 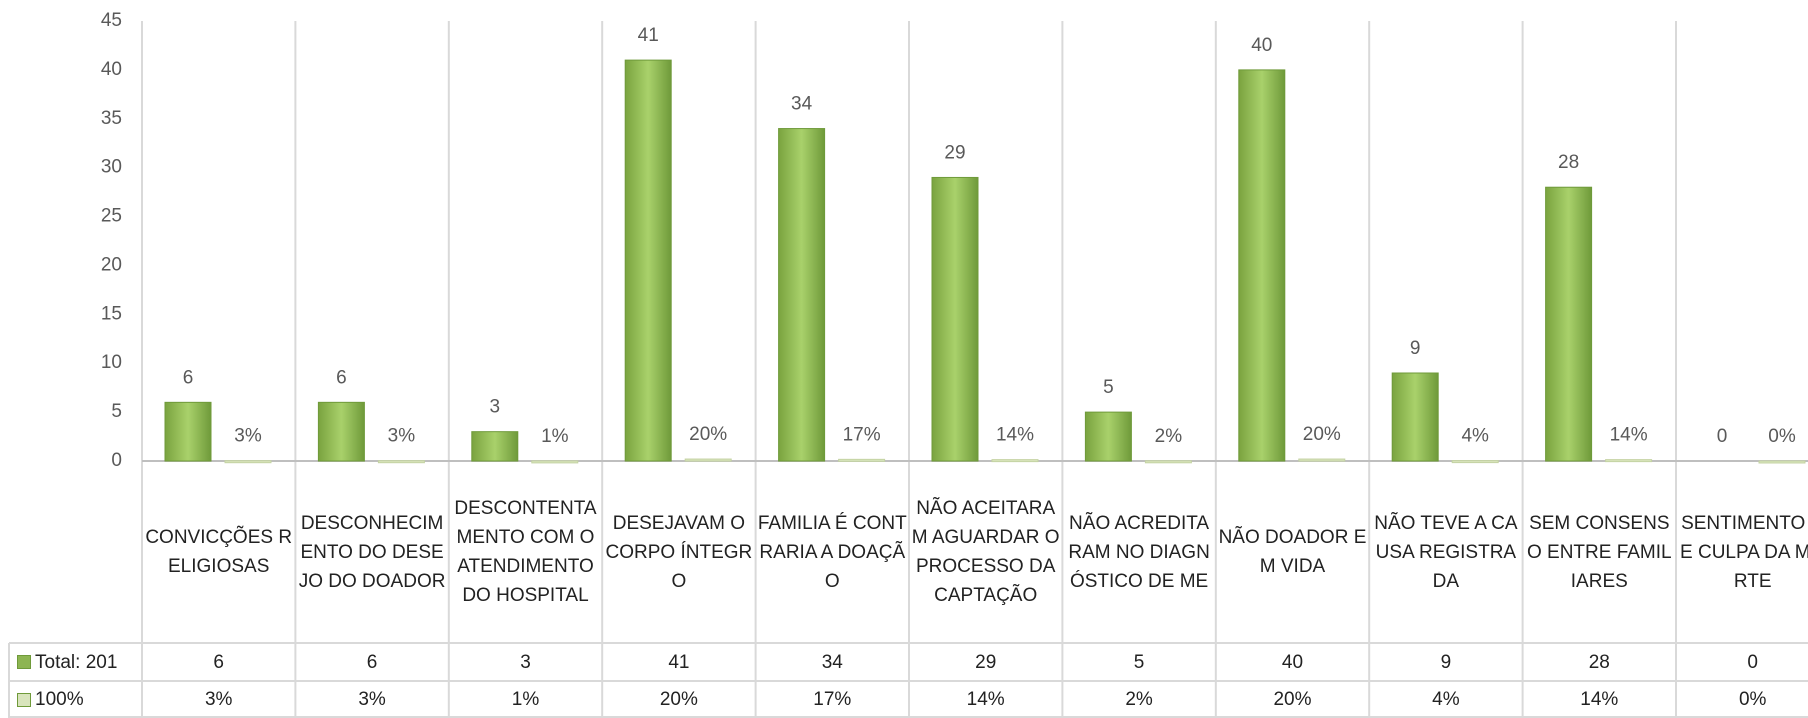 I want to click on category-label: DESCONHECIMENTO DO DESEJO DO DOADOR, so click(x=372, y=552).